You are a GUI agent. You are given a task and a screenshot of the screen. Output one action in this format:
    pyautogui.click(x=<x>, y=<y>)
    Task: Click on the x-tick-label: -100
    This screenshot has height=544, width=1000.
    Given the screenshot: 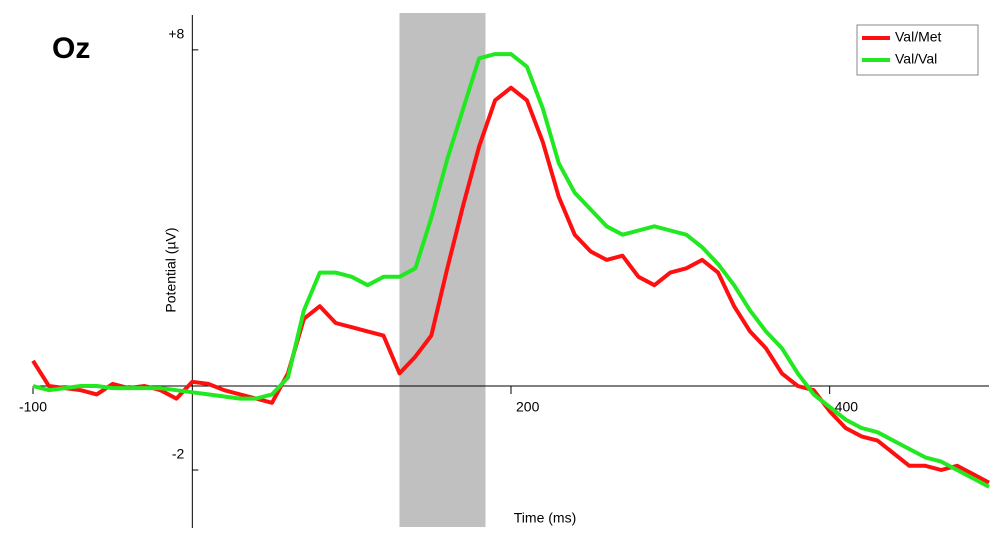 What is the action you would take?
    pyautogui.click(x=33, y=407)
    